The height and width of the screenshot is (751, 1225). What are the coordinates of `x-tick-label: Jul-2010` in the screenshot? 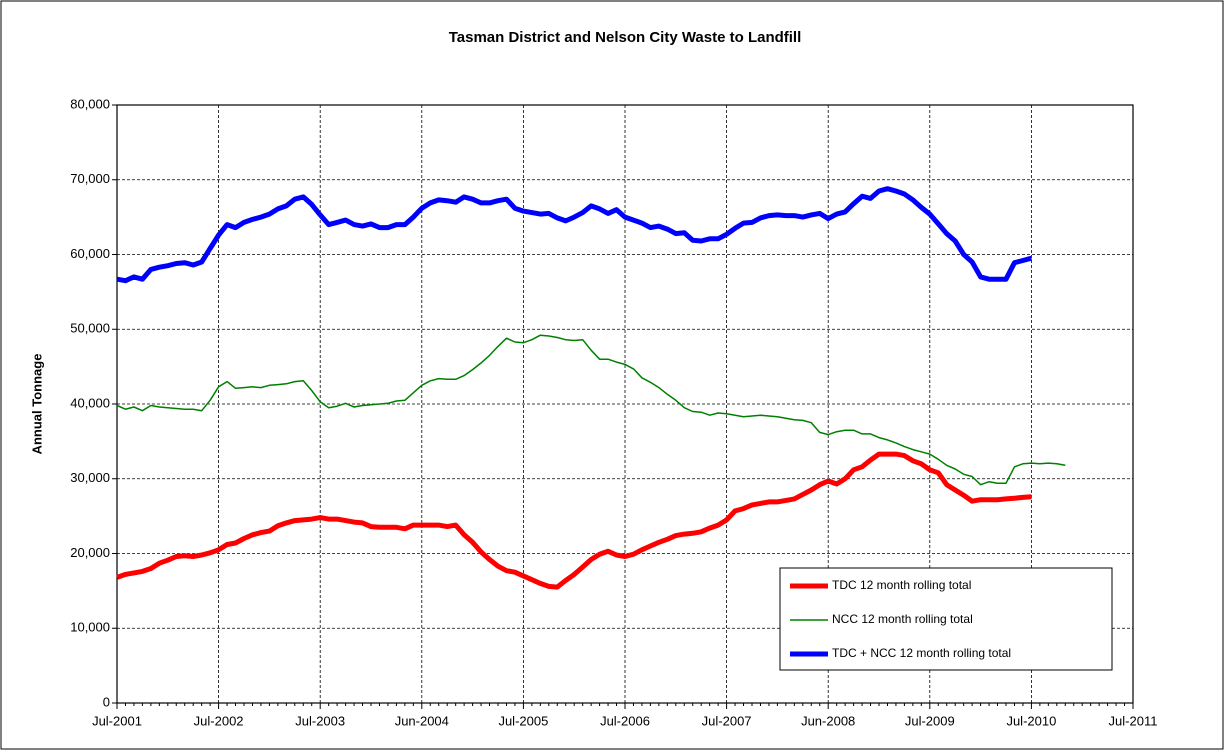 It's located at (1031, 720).